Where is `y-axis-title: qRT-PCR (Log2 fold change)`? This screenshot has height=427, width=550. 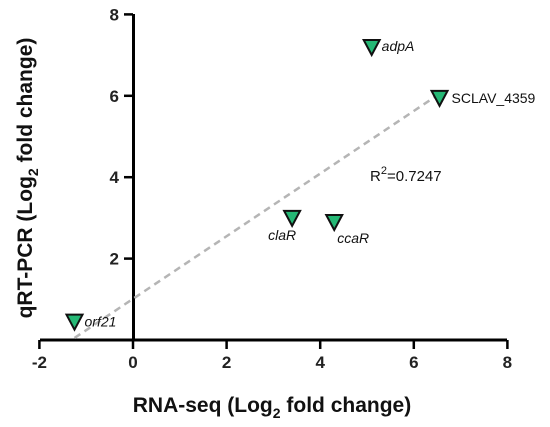
y-axis-title: qRT-PCR (Log2 fold change) is located at coordinates (27, 178).